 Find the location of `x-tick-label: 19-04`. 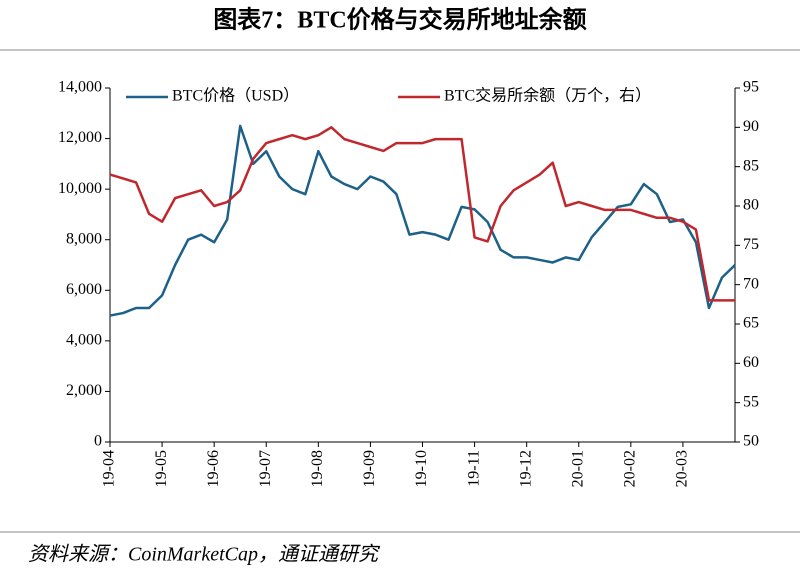

x-tick-label: 19-04 is located at coordinates (109, 468).